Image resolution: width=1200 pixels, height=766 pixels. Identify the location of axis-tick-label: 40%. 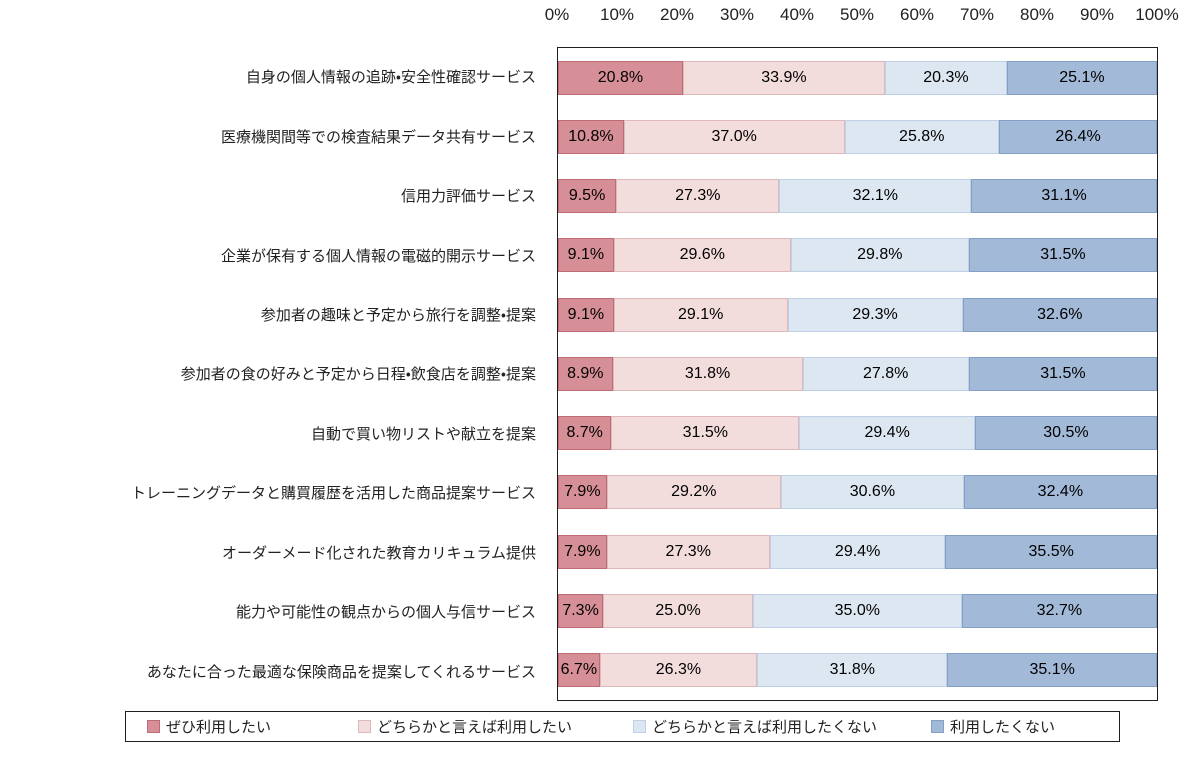
(797, 14).